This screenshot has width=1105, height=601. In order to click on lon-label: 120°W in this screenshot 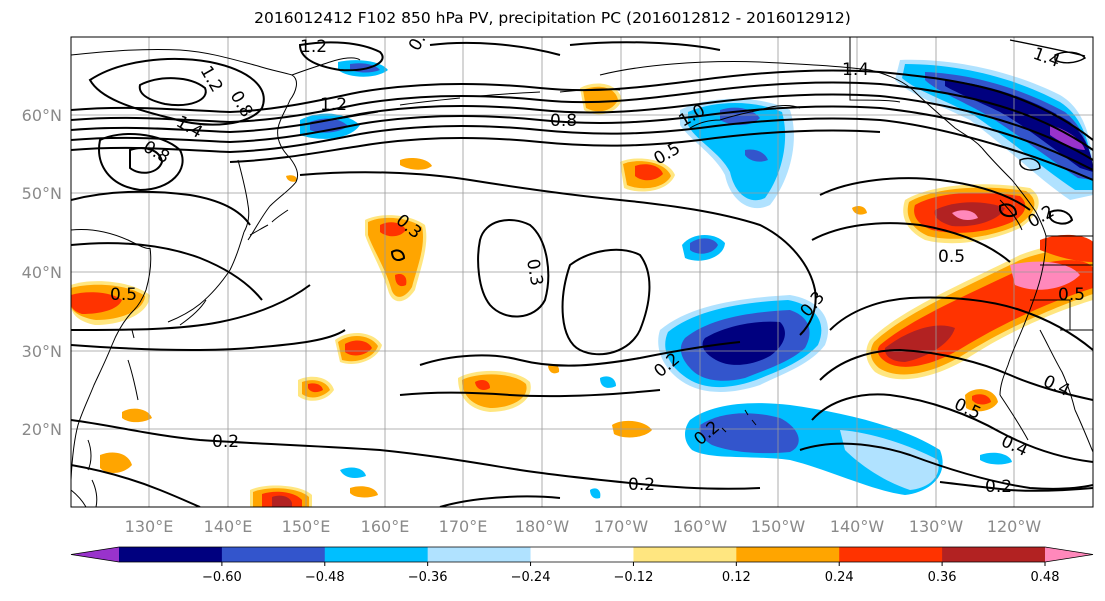, I will do `click(1014, 526)`.